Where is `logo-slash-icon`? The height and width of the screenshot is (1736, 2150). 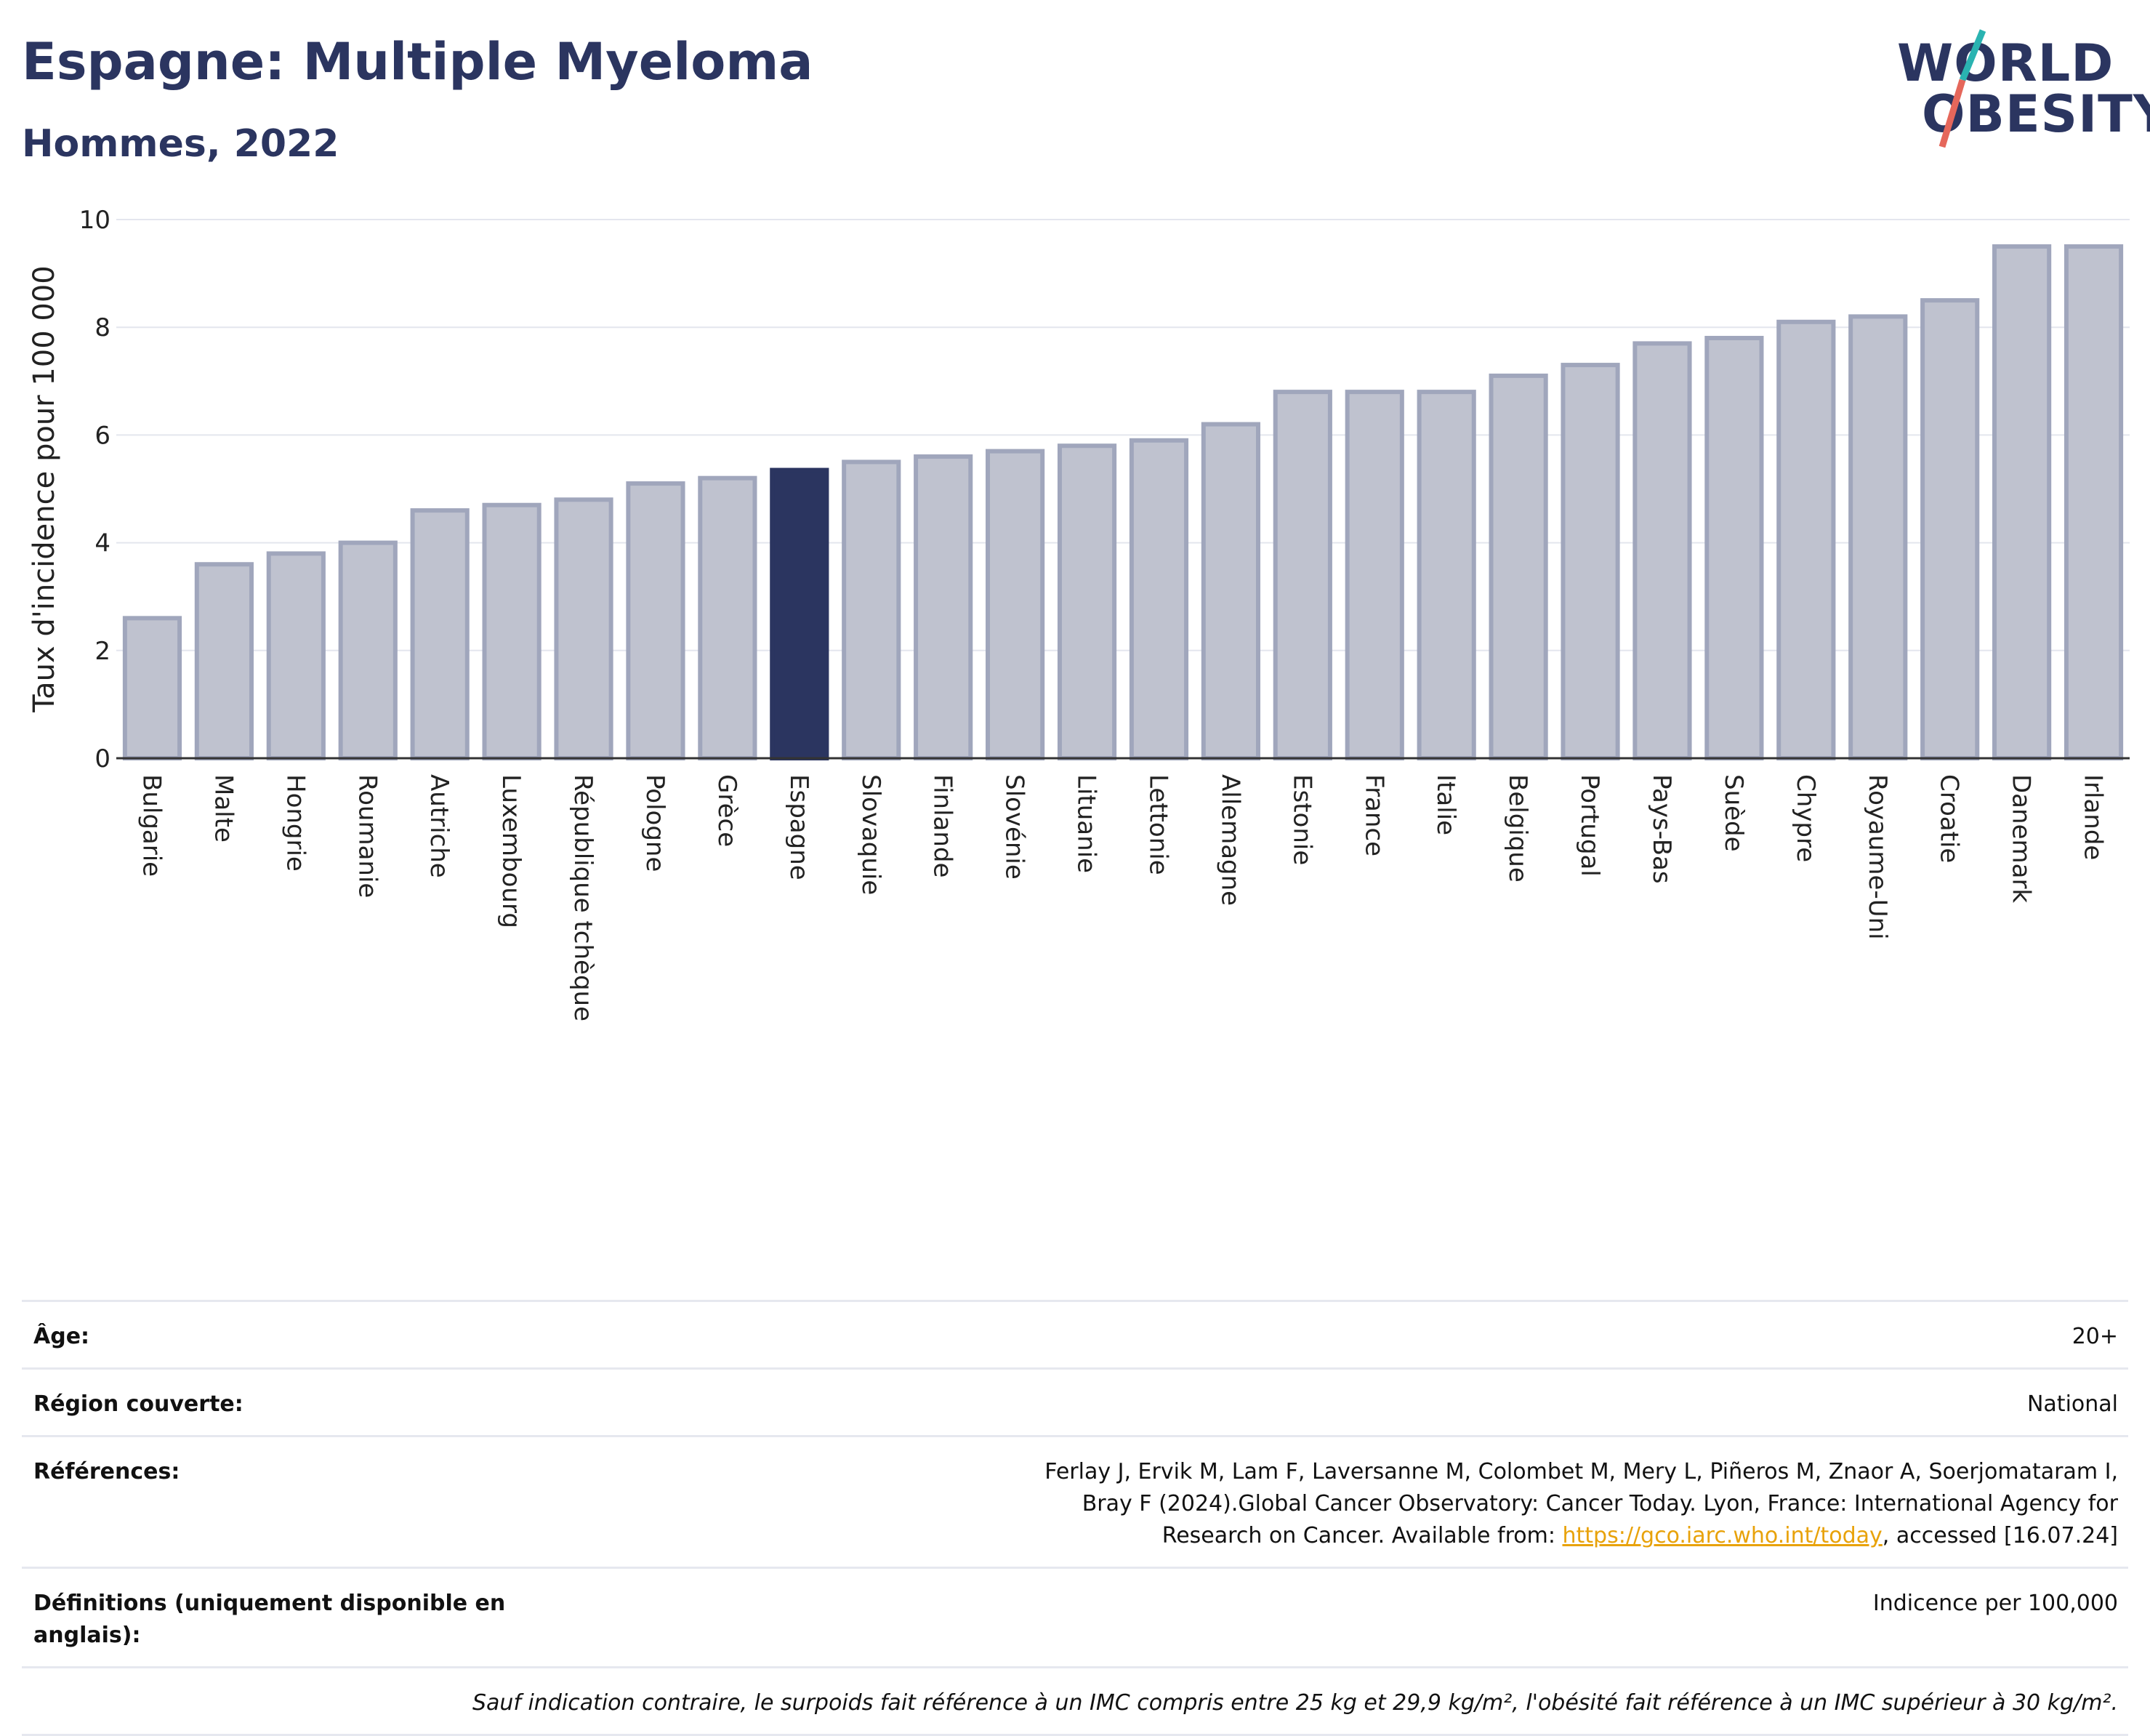
logo-slash-icon is located at coordinates (1962, 88).